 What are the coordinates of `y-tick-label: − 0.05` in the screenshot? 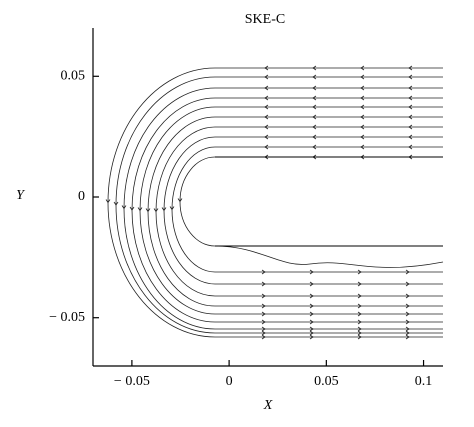 It's located at (67, 317).